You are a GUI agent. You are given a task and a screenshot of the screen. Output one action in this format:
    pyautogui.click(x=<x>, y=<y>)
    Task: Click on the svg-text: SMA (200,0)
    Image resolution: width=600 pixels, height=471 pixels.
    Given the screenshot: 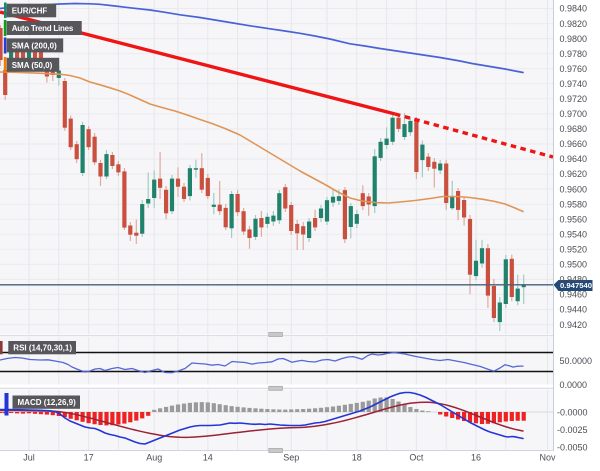 What is the action you would take?
    pyautogui.click(x=34, y=46)
    